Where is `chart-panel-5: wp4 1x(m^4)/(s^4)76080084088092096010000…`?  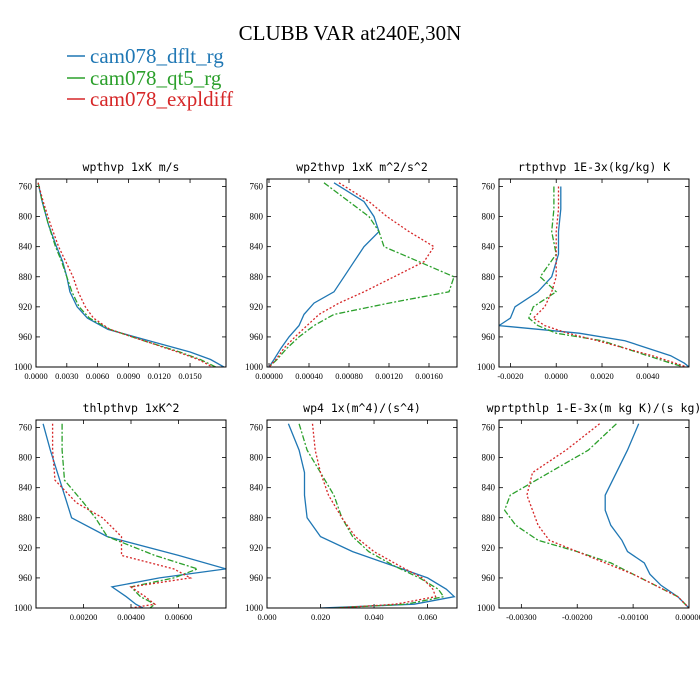
chart-panel-5: wp4 1x(m^4)/(s^4)76080084088092096010000… is located at coordinates (351, 511).